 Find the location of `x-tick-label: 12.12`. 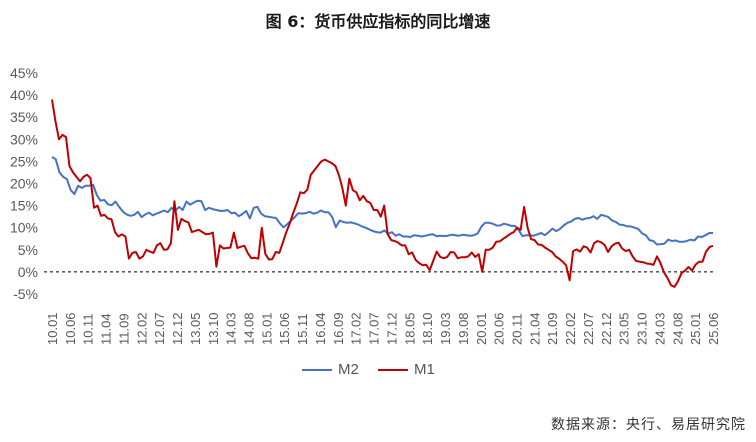

x-tick-label: 12.12 is located at coordinates (177, 328).